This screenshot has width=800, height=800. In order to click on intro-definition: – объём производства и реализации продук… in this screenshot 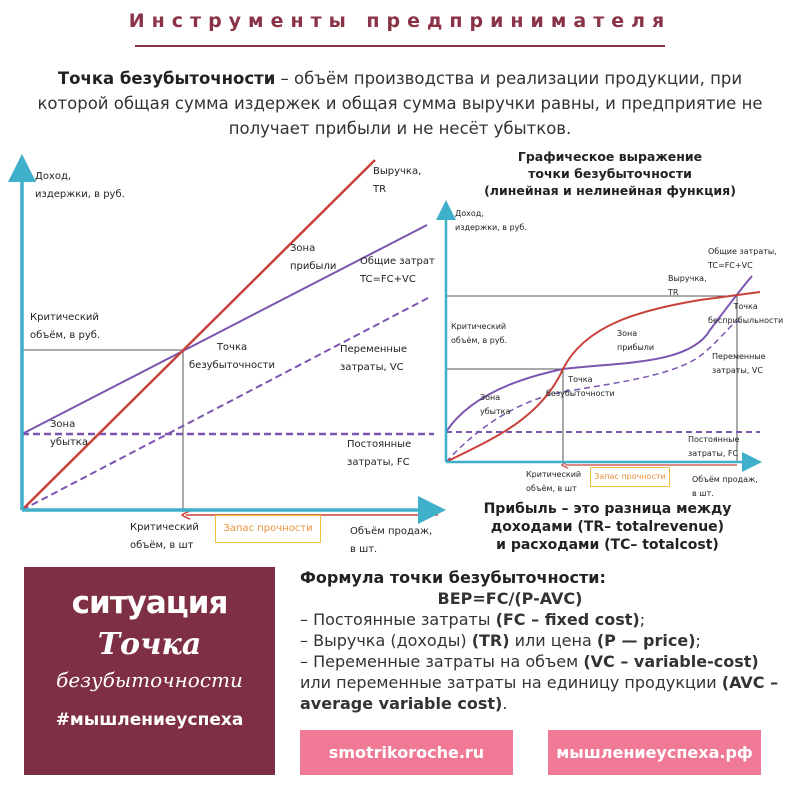, I will do `click(400, 103)`.